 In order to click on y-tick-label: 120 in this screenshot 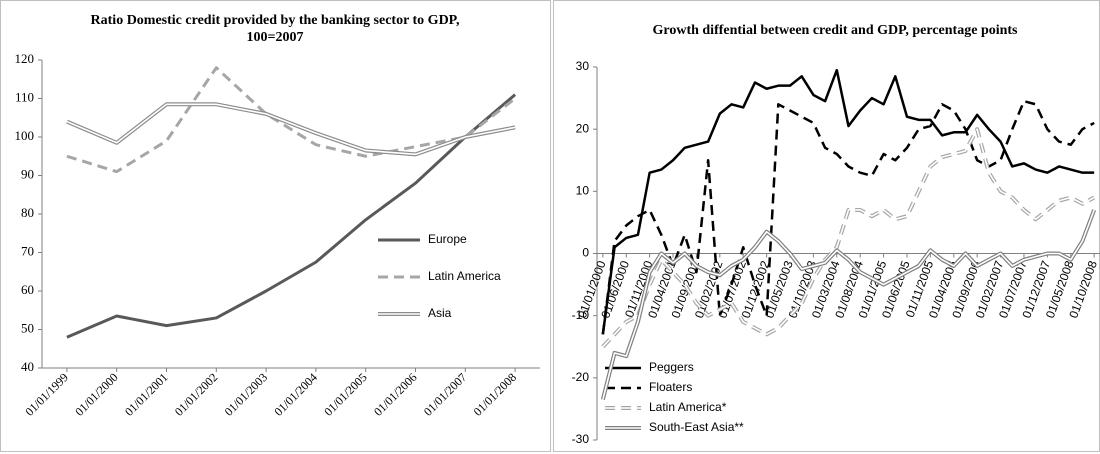, I will do `click(25, 58)`.